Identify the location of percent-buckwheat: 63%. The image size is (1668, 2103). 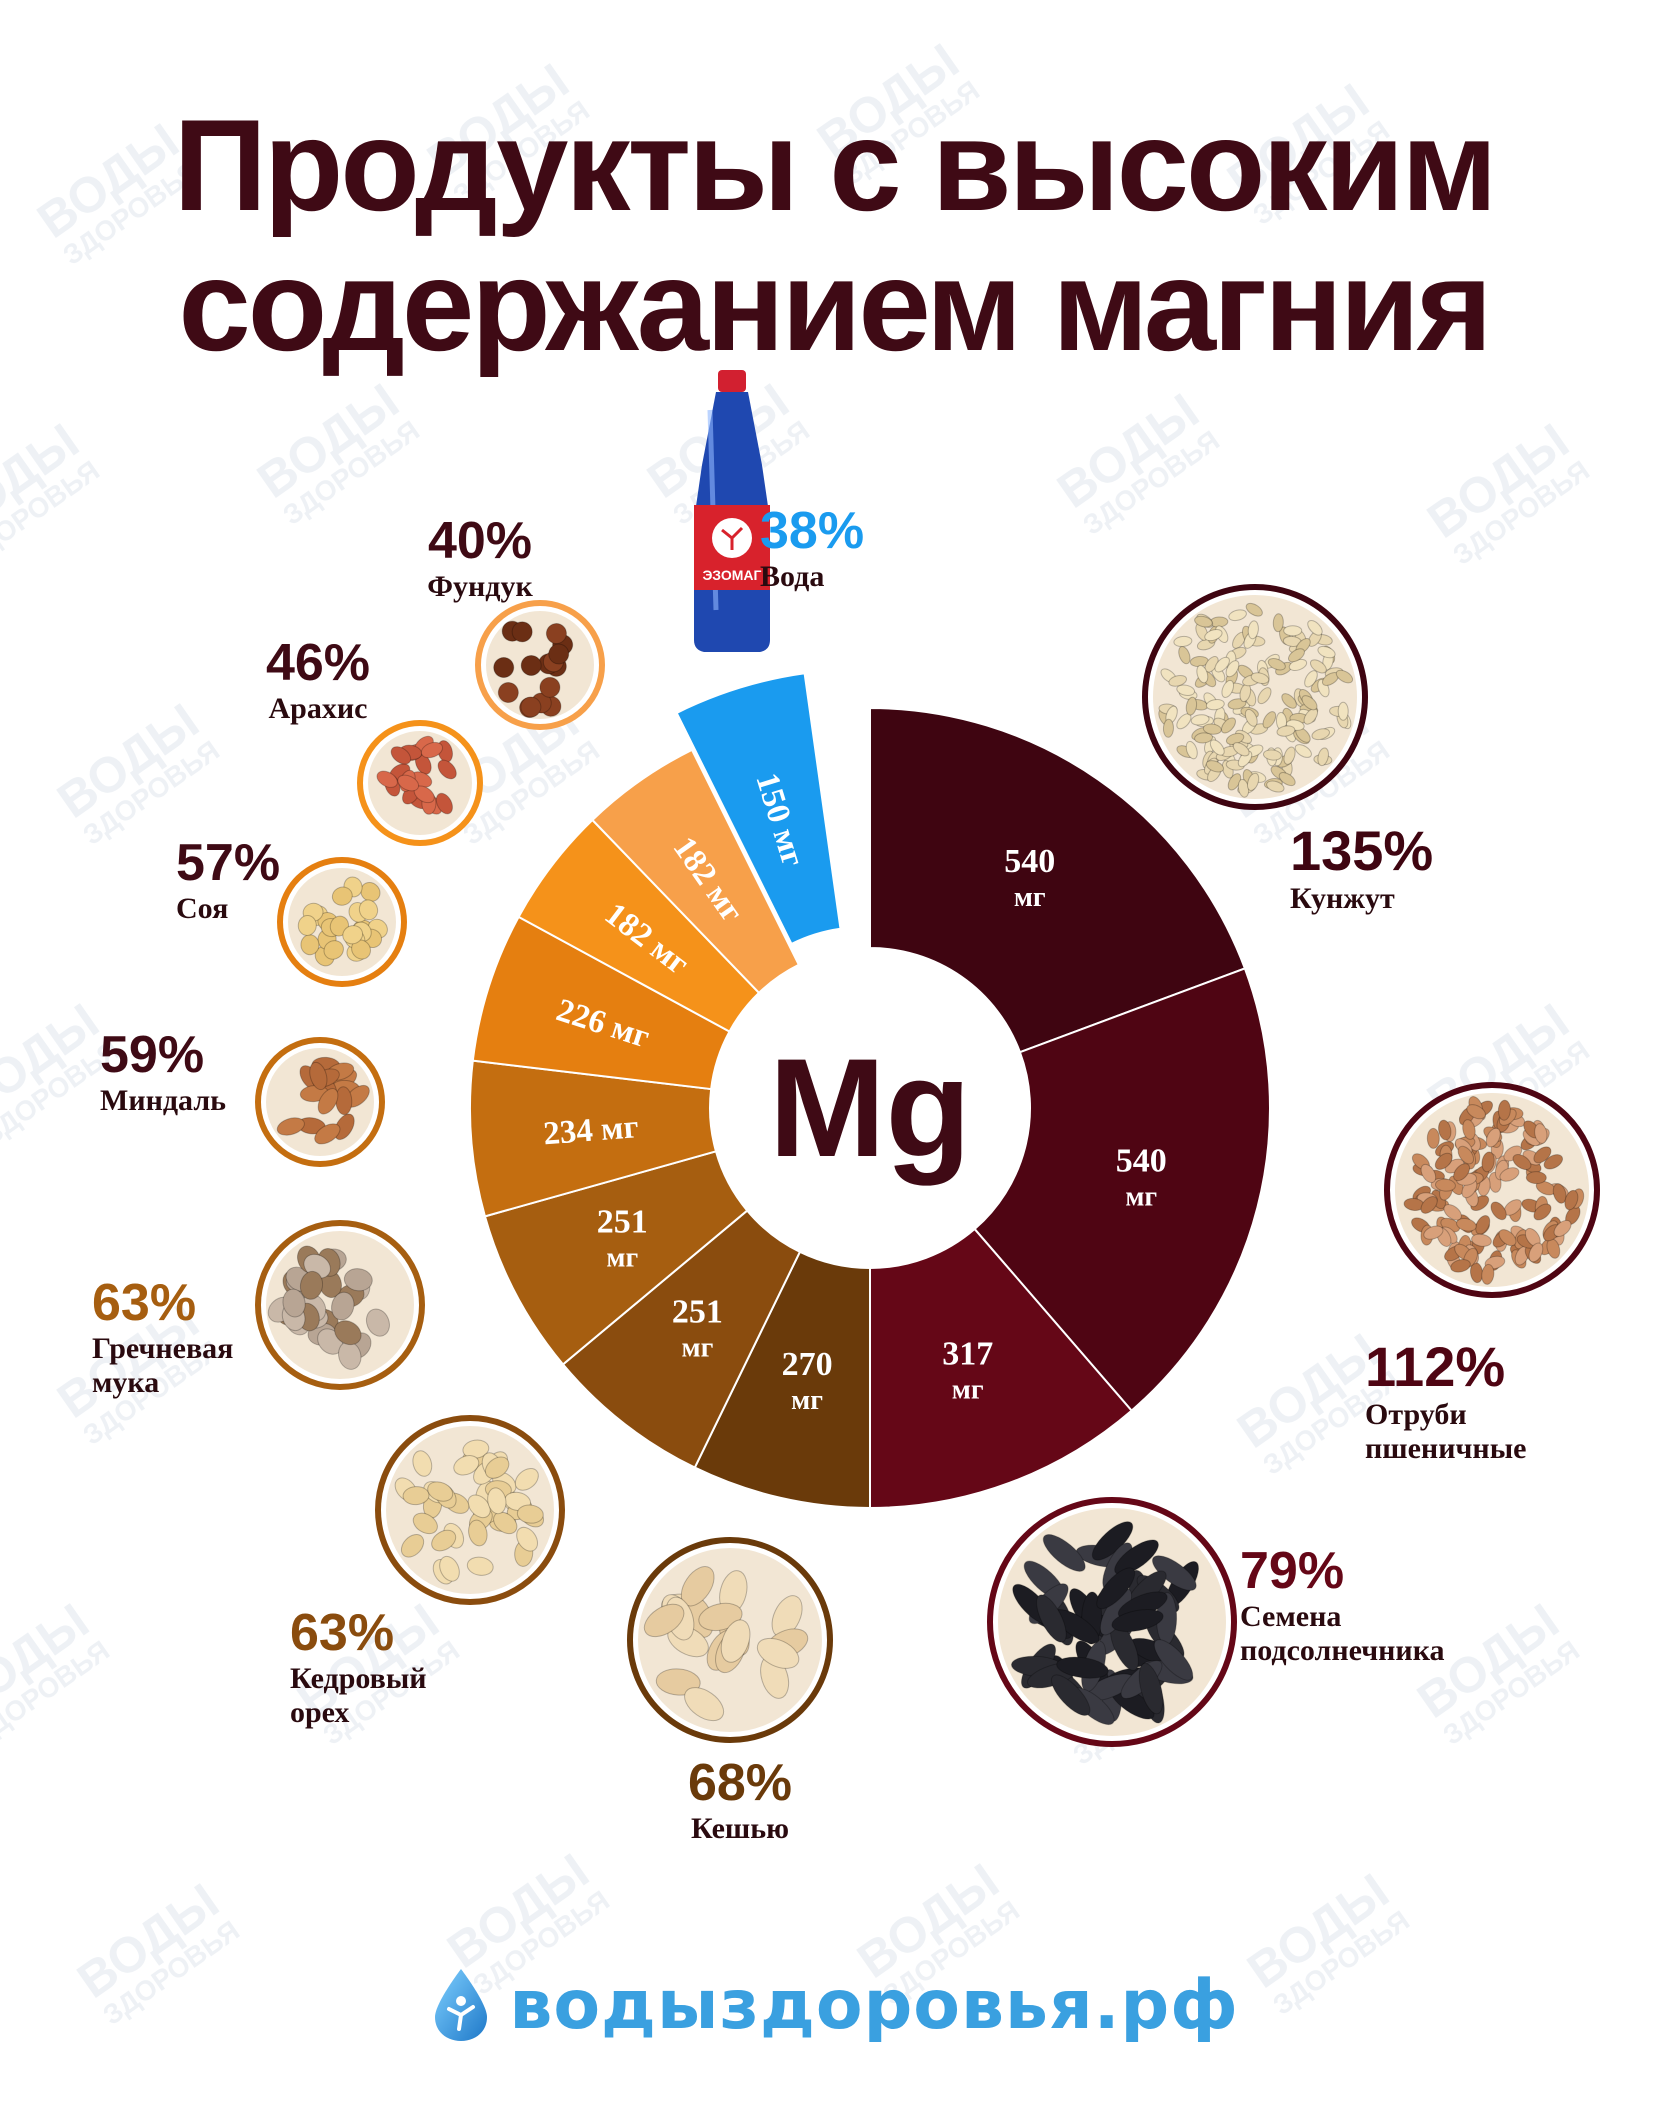
(144, 1303).